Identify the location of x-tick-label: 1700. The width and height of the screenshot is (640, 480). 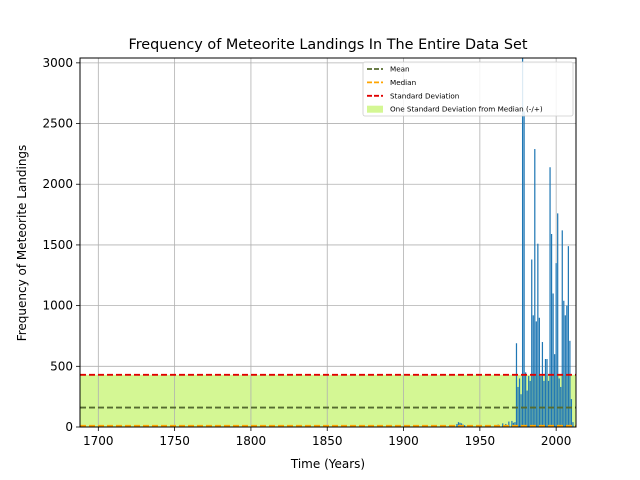
(98, 441).